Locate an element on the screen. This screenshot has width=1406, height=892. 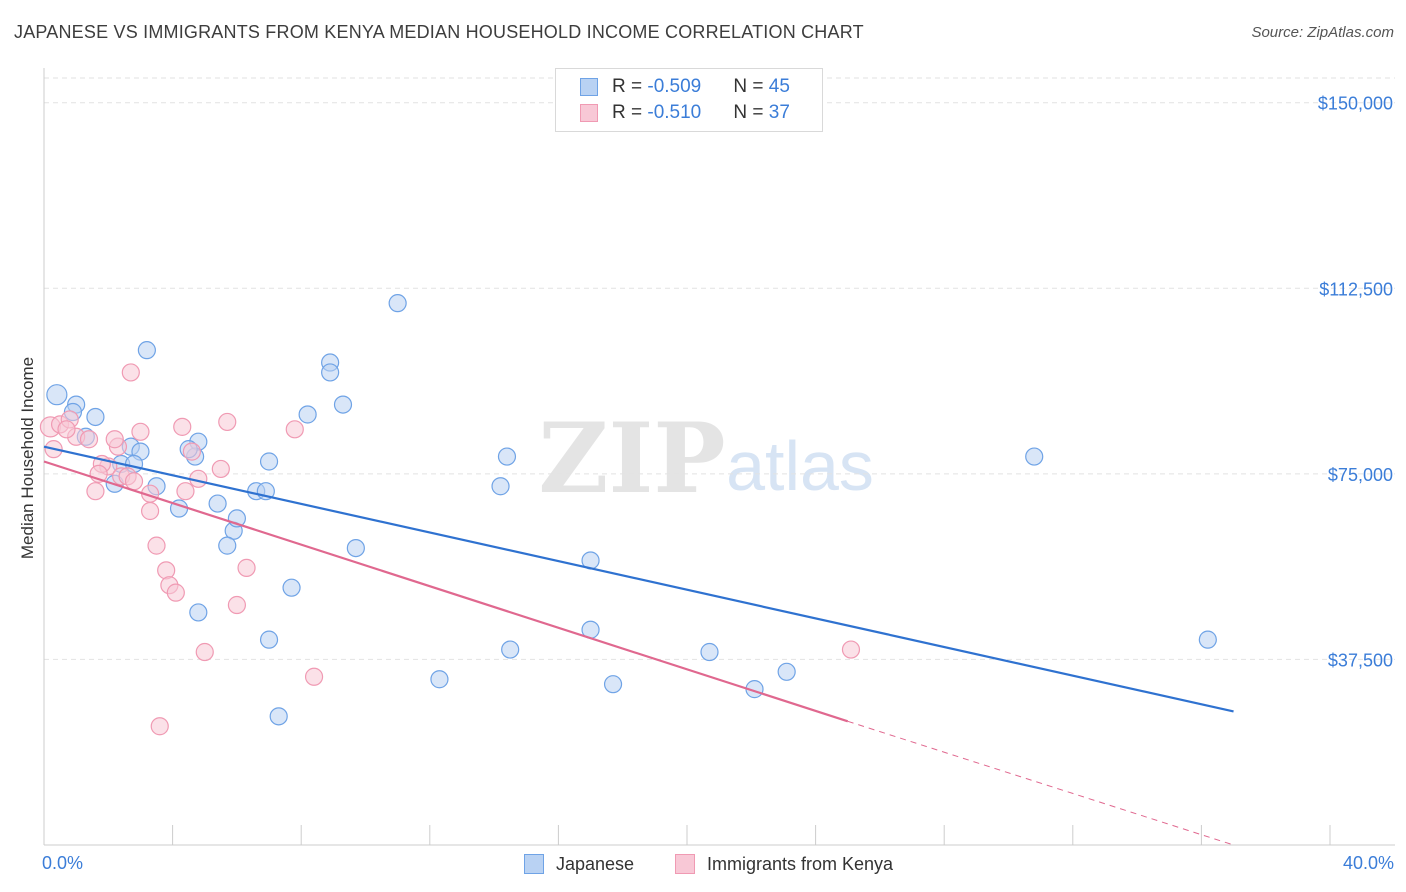
source-label: Source: ZipAtlas.com is located at coordinates (1322, 32).